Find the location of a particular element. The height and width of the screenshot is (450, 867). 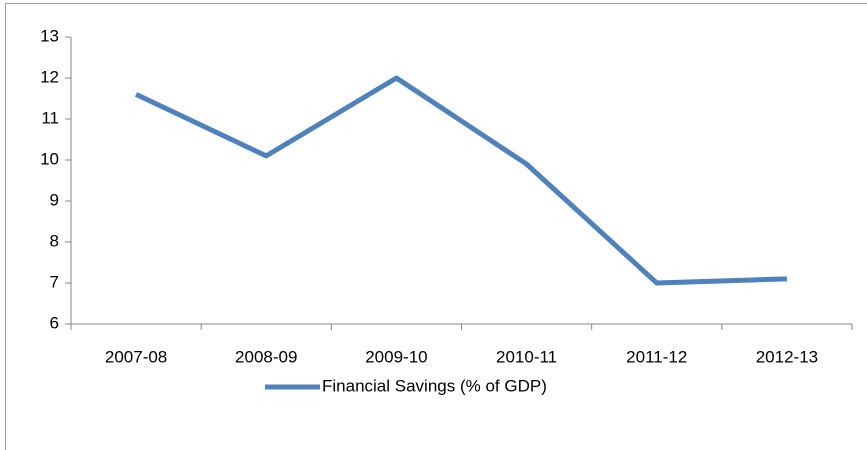

x-tick-label: 2008-09 is located at coordinates (266, 356).